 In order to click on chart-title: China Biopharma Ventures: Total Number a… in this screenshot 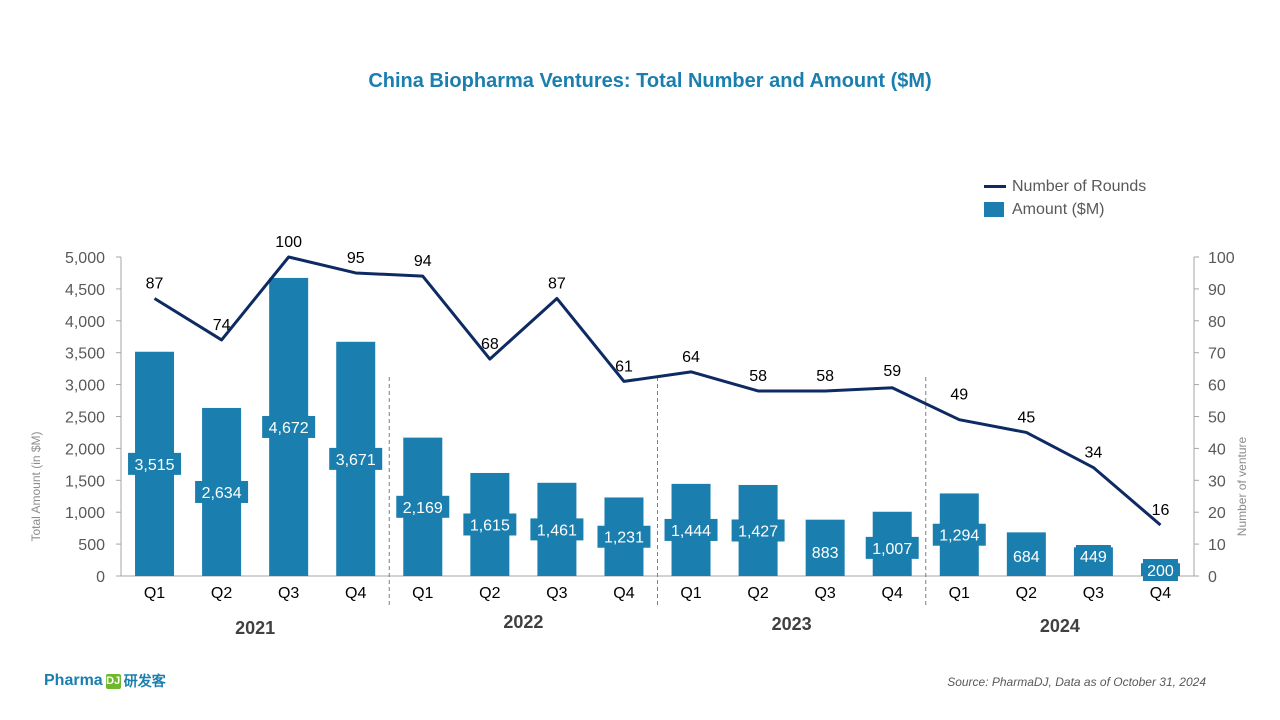, I will do `click(650, 81)`.